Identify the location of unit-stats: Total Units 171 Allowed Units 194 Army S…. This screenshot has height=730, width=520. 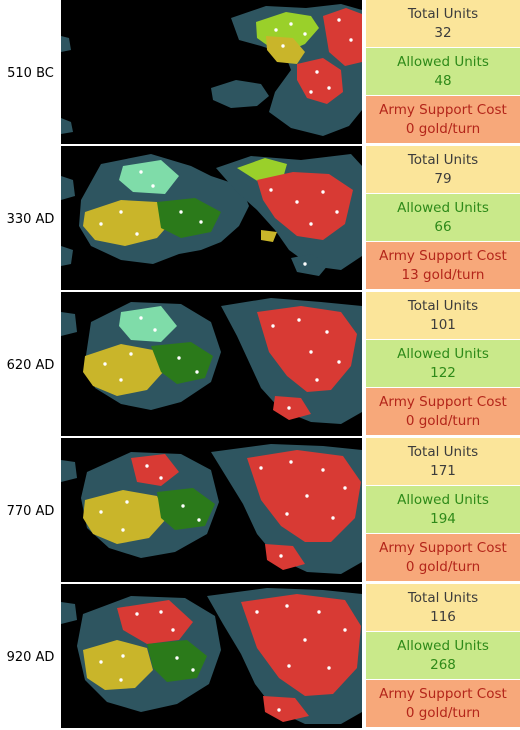
(443, 511).